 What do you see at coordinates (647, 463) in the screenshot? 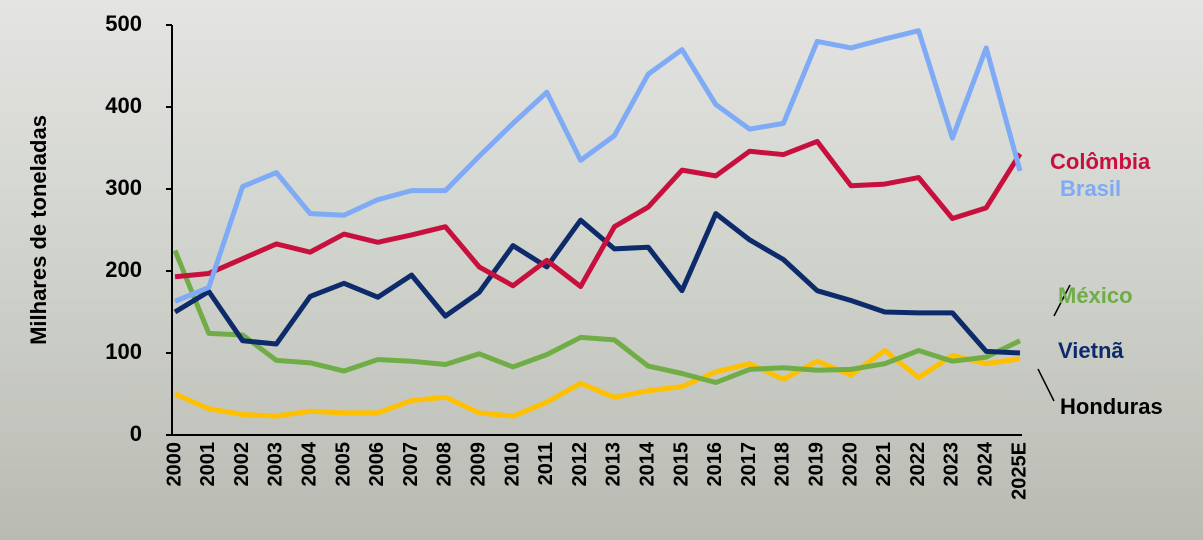
I see `x-tick-label: 2014` at bounding box center [647, 463].